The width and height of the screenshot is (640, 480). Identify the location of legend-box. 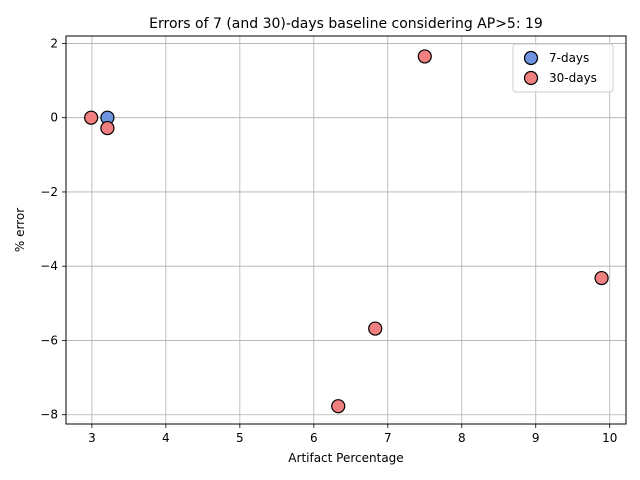
(563, 68).